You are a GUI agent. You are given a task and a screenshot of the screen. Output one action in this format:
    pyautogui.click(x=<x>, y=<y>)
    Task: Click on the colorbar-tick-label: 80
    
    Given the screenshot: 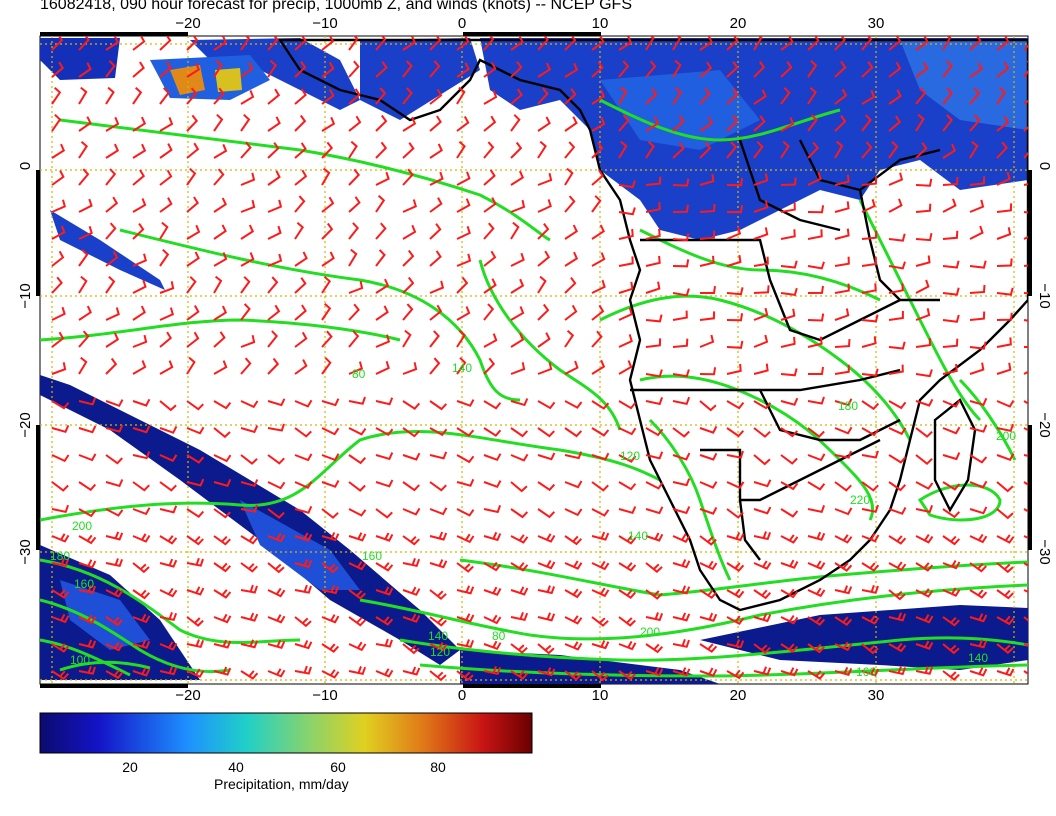 What is the action you would take?
    pyautogui.click(x=438, y=767)
    